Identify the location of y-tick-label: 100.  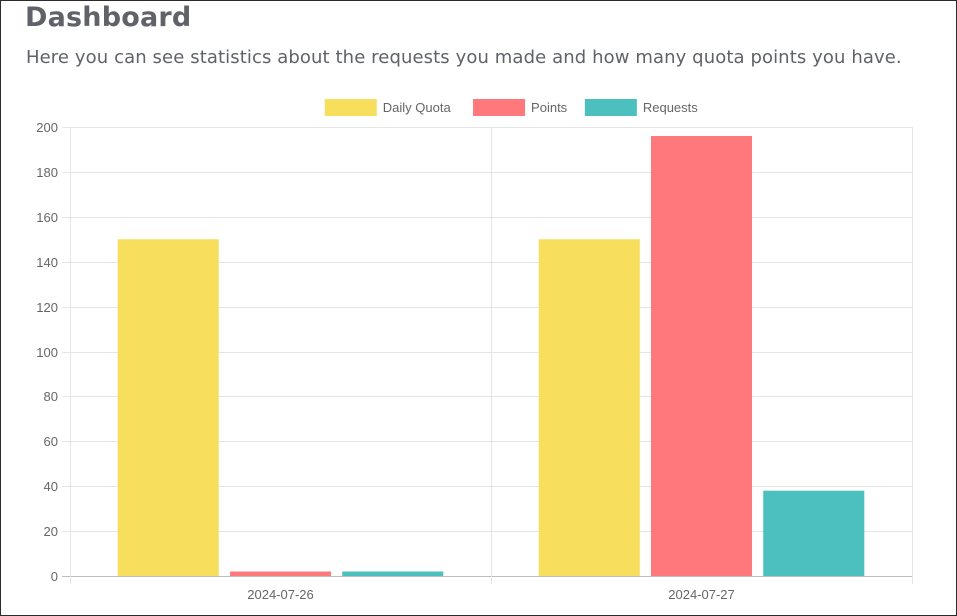
(47, 352).